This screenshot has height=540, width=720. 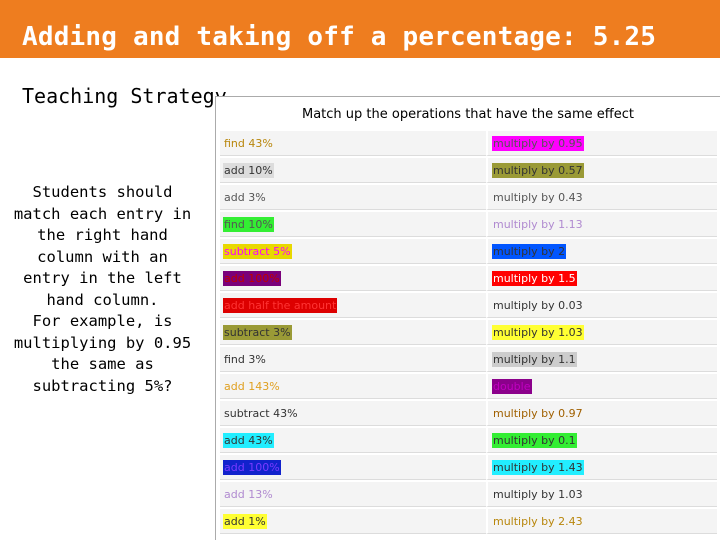 What do you see at coordinates (601, 224) in the screenshot?
I see `right-operation-cell: multiply by 1.13` at bounding box center [601, 224].